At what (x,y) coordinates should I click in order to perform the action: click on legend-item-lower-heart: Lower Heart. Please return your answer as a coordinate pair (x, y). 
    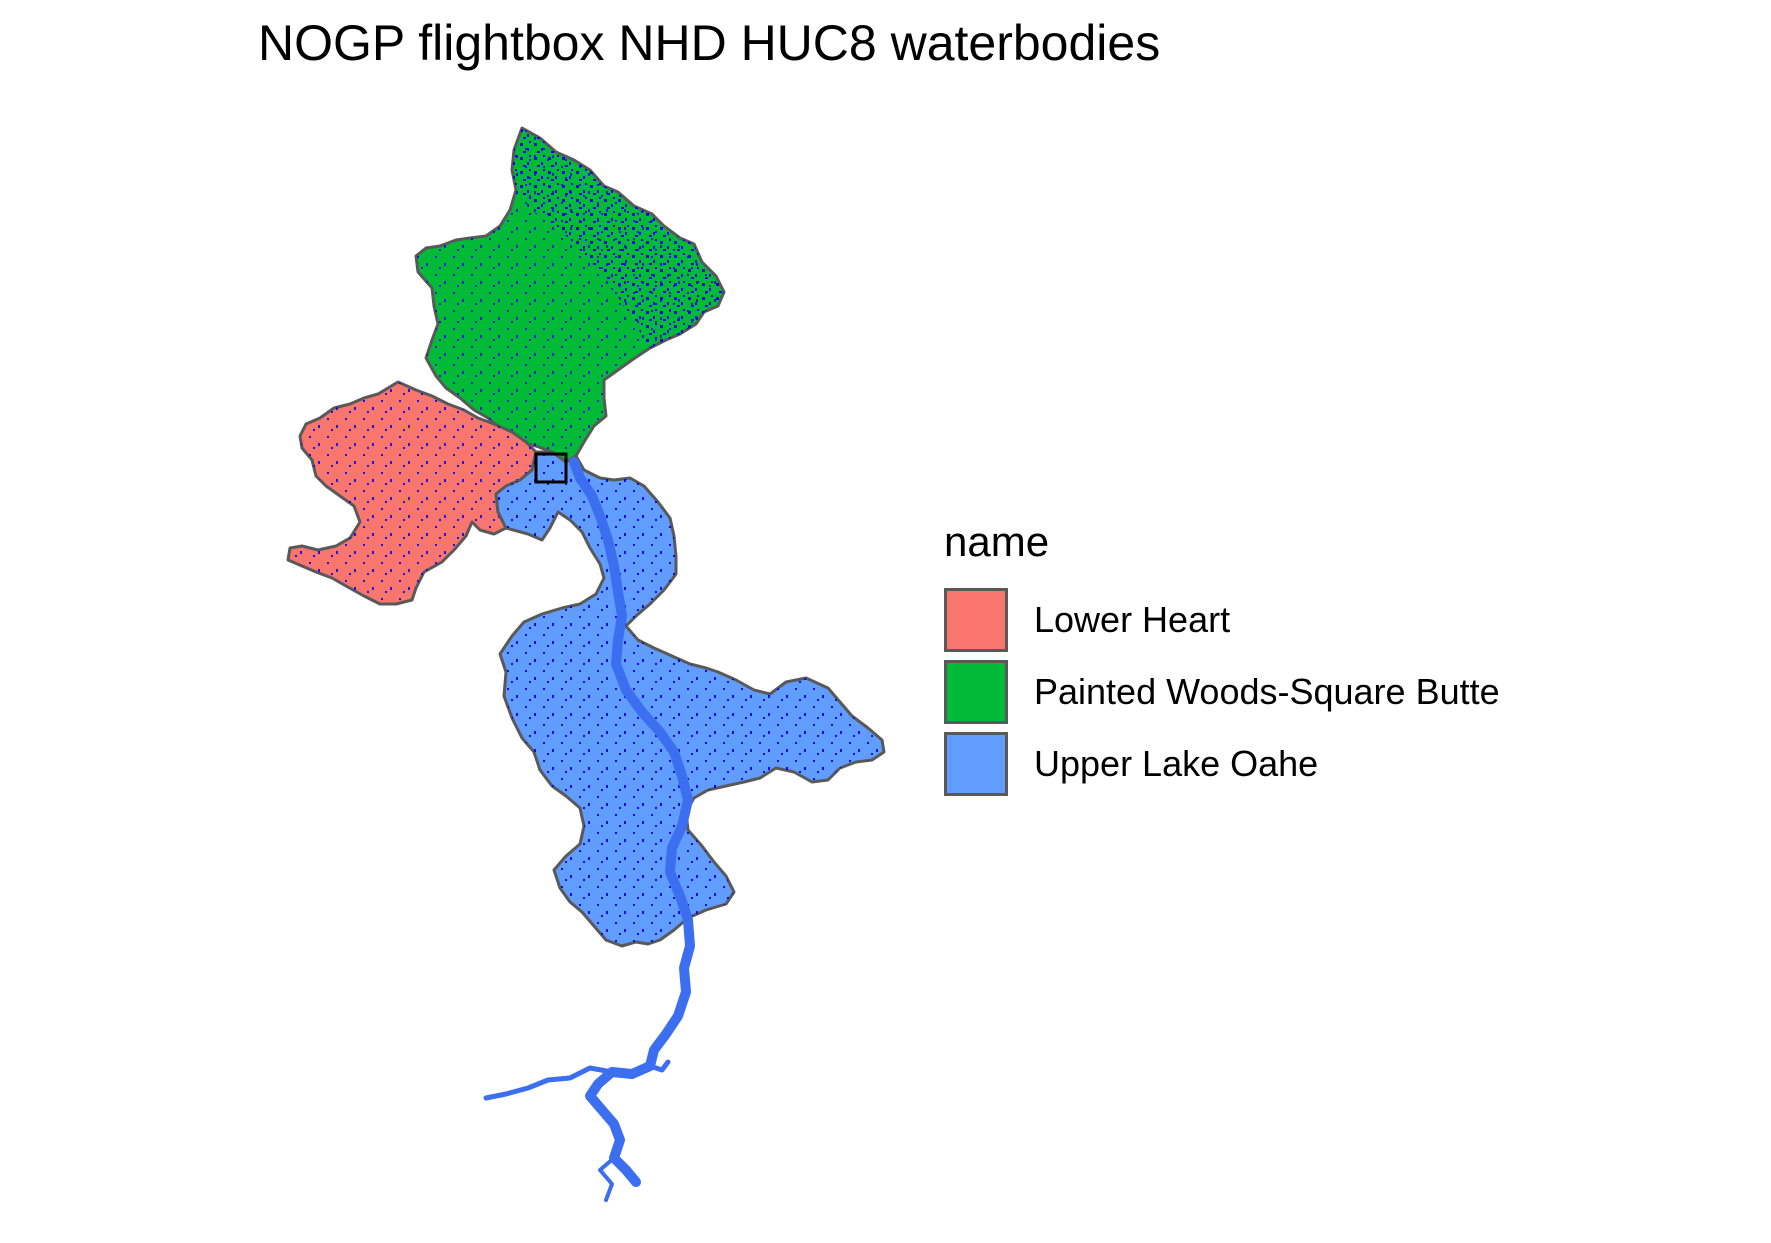
    Looking at the image, I should click on (1222, 620).